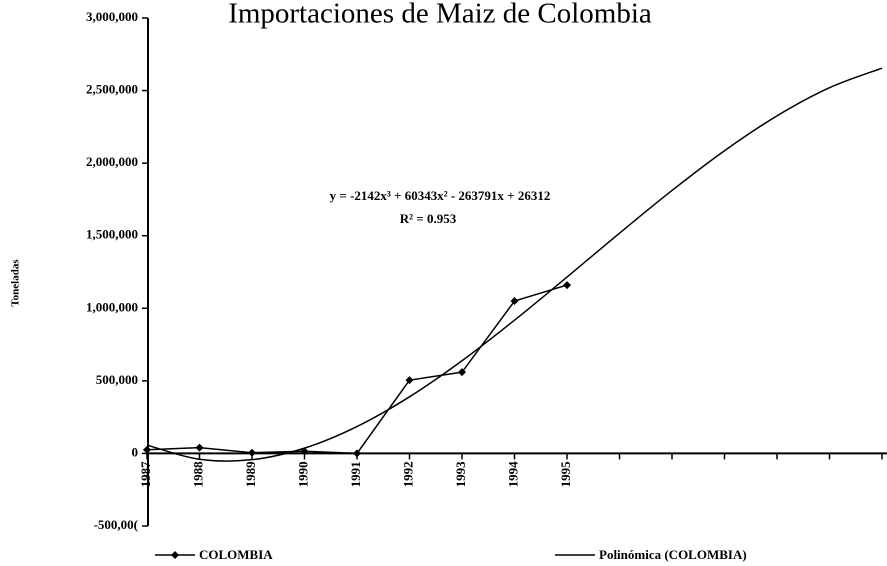  What do you see at coordinates (236, 554) in the screenshot?
I see `legend-label: COLOMBIA` at bounding box center [236, 554].